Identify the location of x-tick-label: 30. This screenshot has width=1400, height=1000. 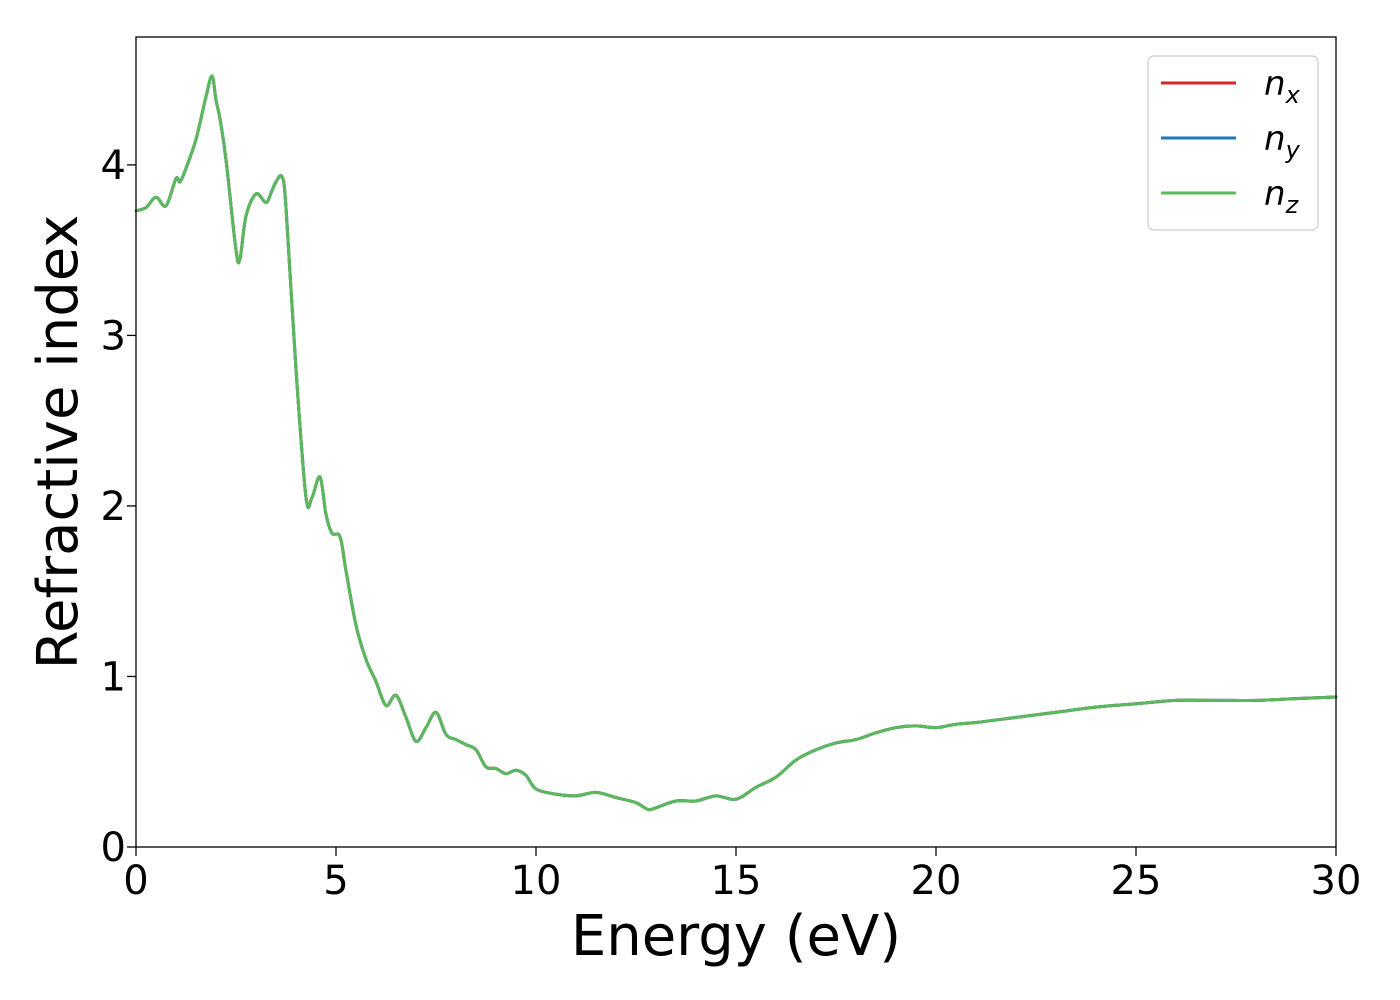
(1336, 881).